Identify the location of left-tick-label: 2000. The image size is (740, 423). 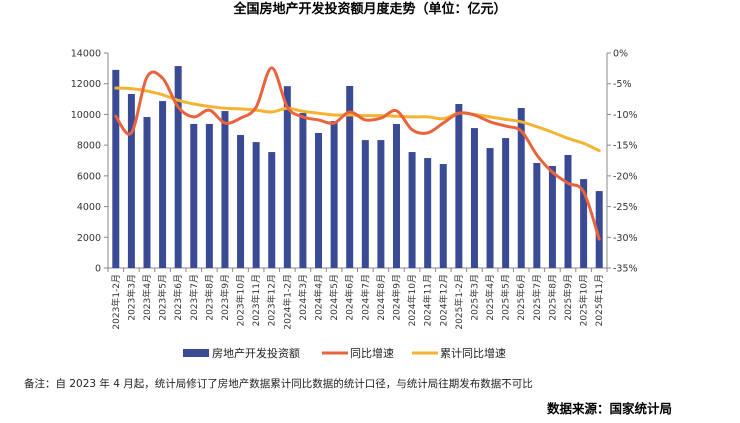
(89, 238).